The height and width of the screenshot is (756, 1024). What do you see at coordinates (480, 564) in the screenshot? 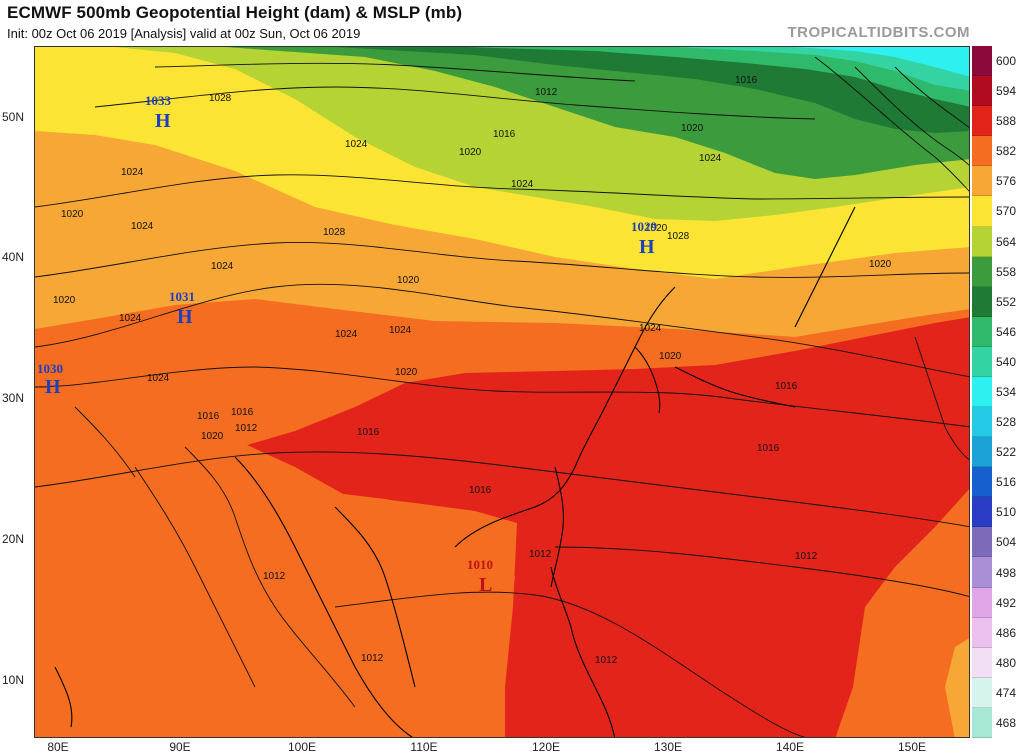
I see `low-pressure-value: 1010` at bounding box center [480, 564].